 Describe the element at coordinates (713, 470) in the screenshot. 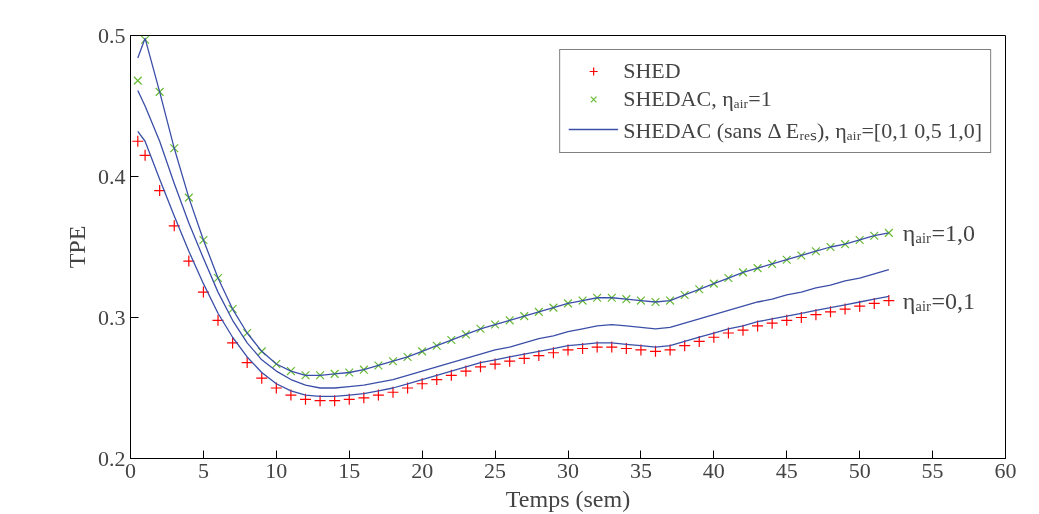

I see `x-tick-label: 40` at that location.